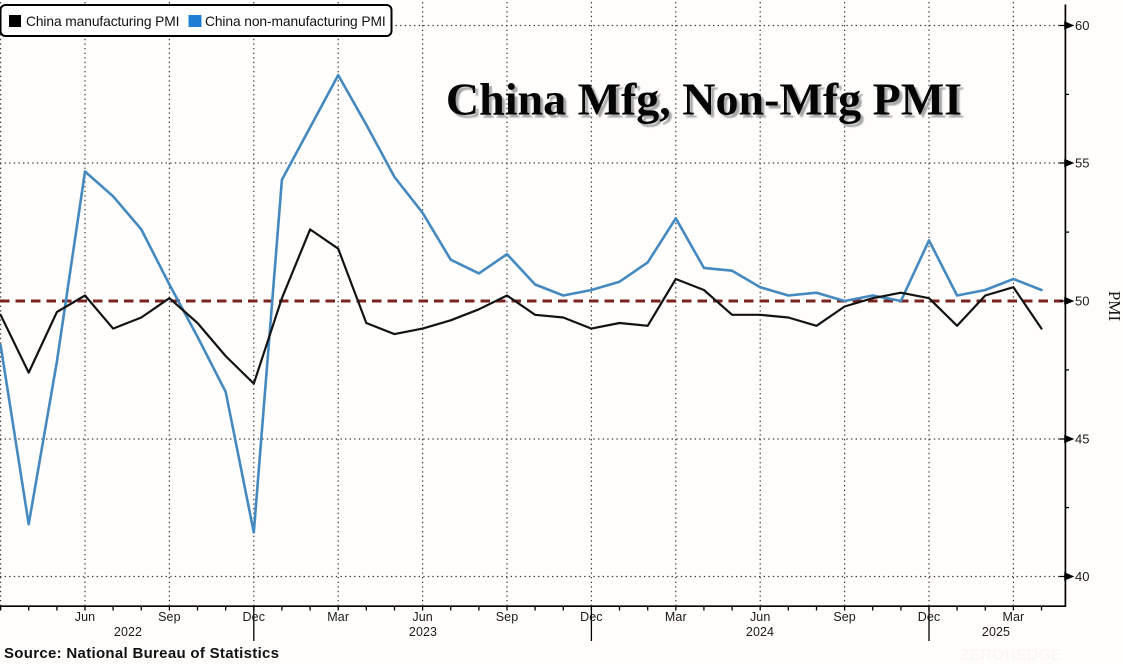  I want to click on svg-text: 2024, so click(760, 632).